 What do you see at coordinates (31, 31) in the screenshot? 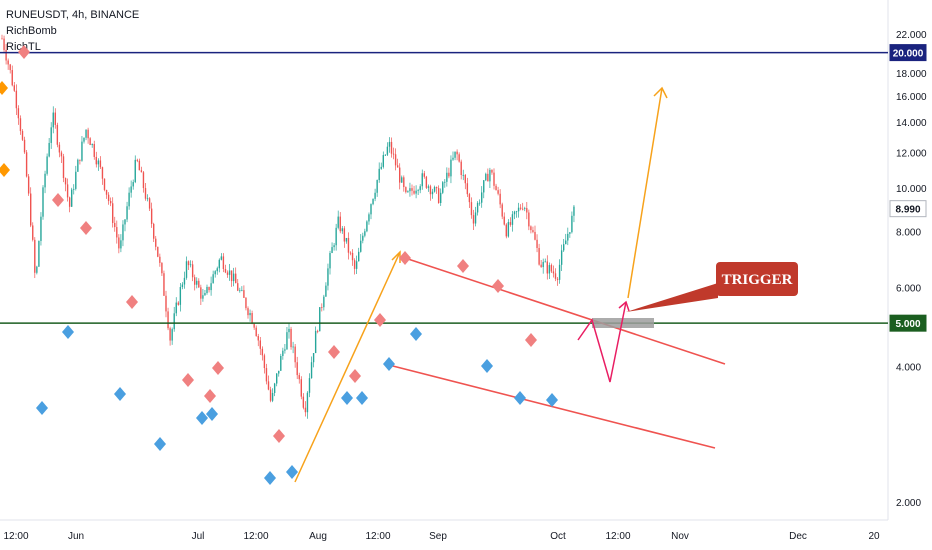
I see `legend-indicator-richbomb: RichBomb` at bounding box center [31, 31].